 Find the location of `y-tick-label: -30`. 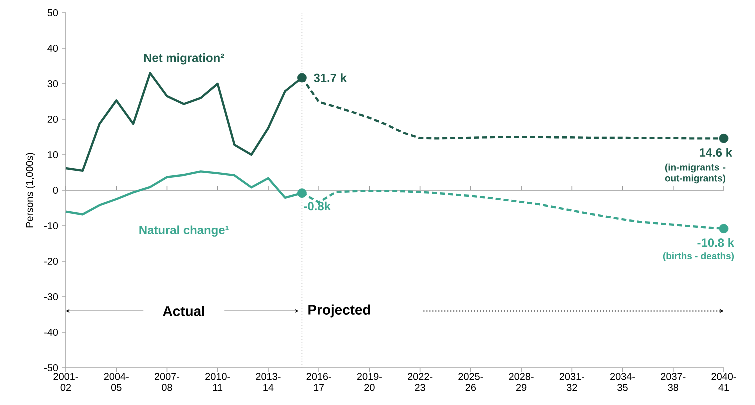

y-tick-label: -30 is located at coordinates (51, 297).